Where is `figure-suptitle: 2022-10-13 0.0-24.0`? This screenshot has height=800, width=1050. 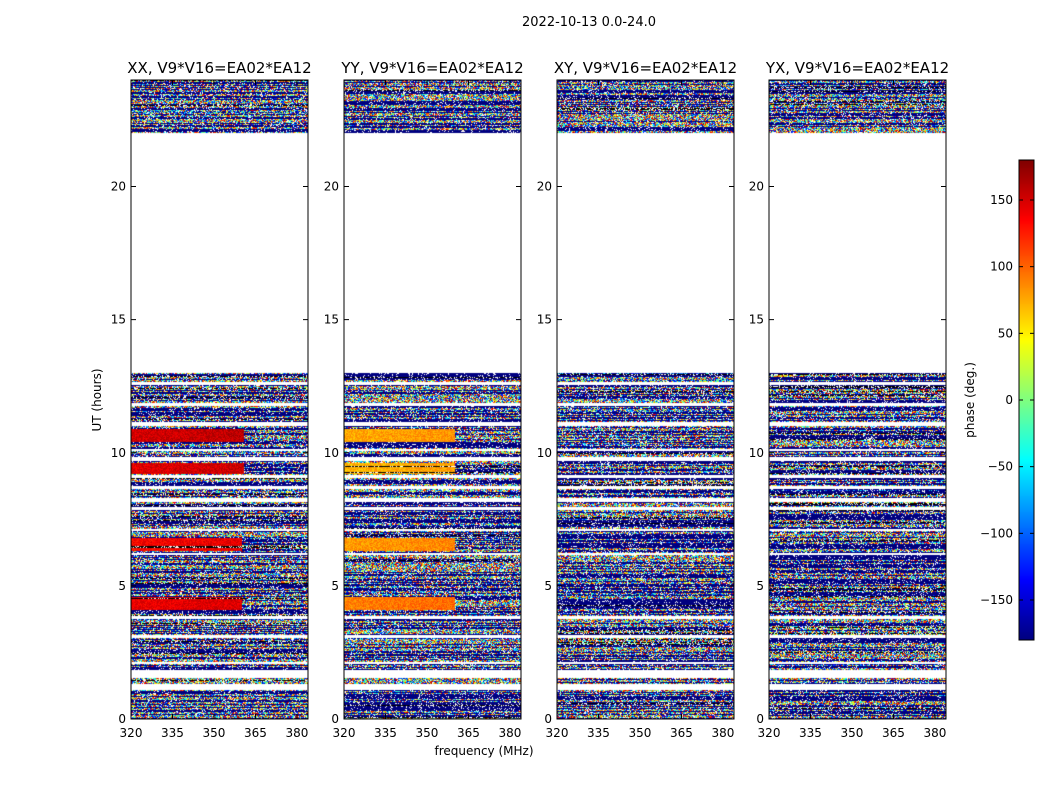 figure-suptitle: 2022-10-13 0.0-24.0 is located at coordinates (589, 22).